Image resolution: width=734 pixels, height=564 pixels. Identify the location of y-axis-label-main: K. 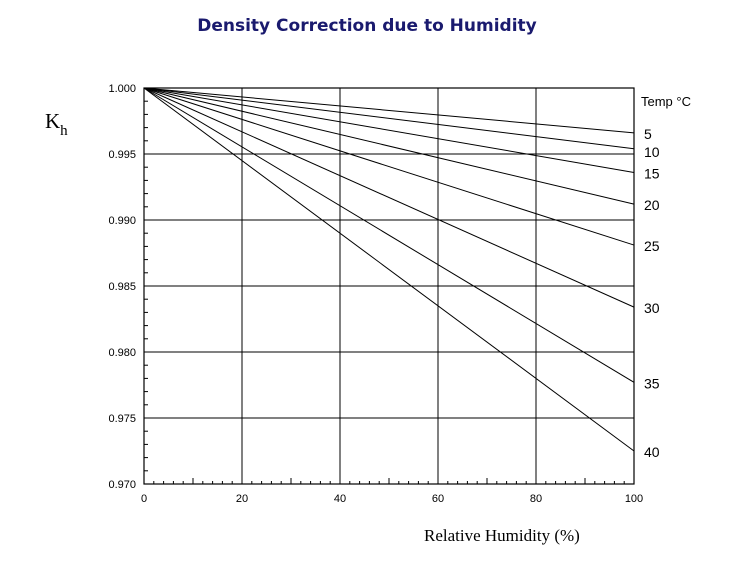
(52, 121).